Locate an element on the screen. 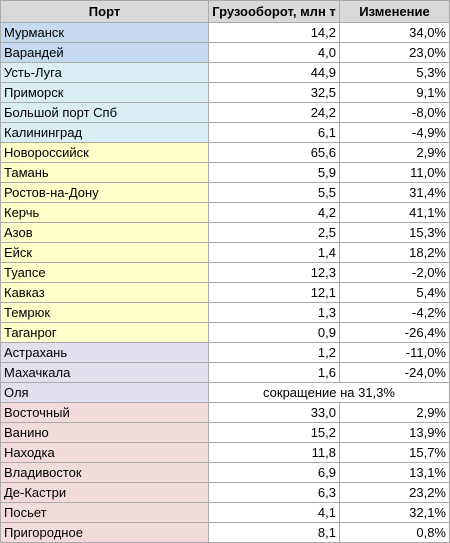 This screenshot has height=543, width=450. table-row: Де-Кастри 6,3 23,2% is located at coordinates (225, 492).